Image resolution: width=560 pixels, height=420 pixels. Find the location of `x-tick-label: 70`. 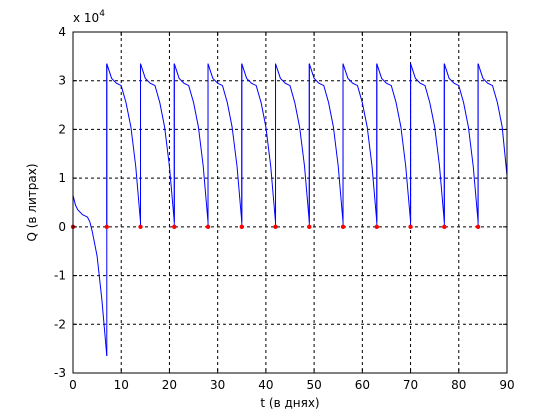

x-tick-label: 70 is located at coordinates (410, 385).